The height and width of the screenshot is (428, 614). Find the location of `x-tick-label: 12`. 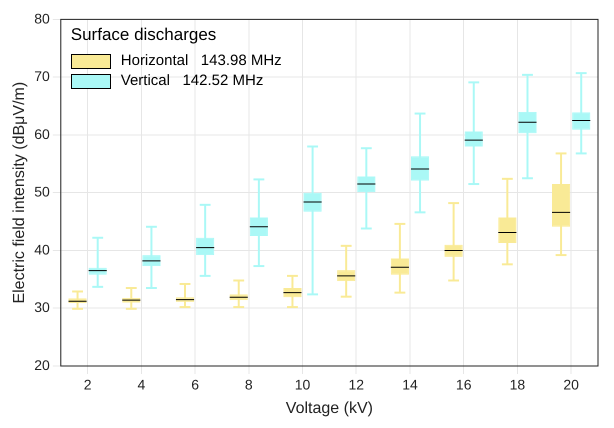

x-tick-label: 12 is located at coordinates (356, 384).